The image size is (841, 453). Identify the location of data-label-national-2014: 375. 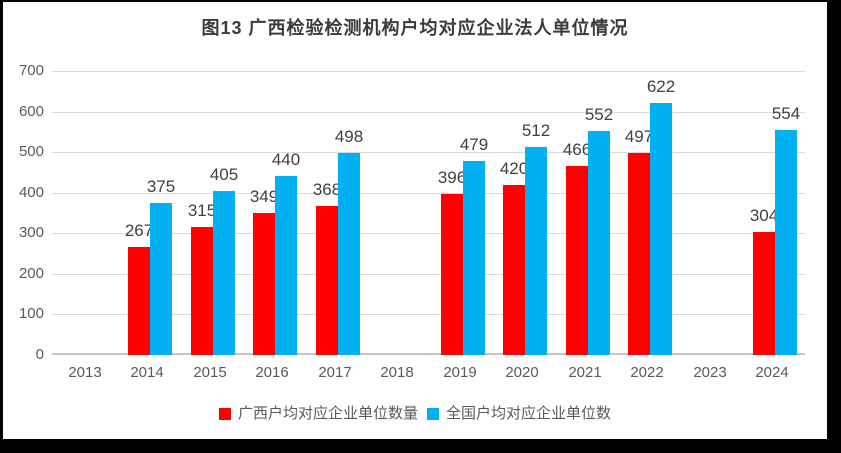
(161, 186).